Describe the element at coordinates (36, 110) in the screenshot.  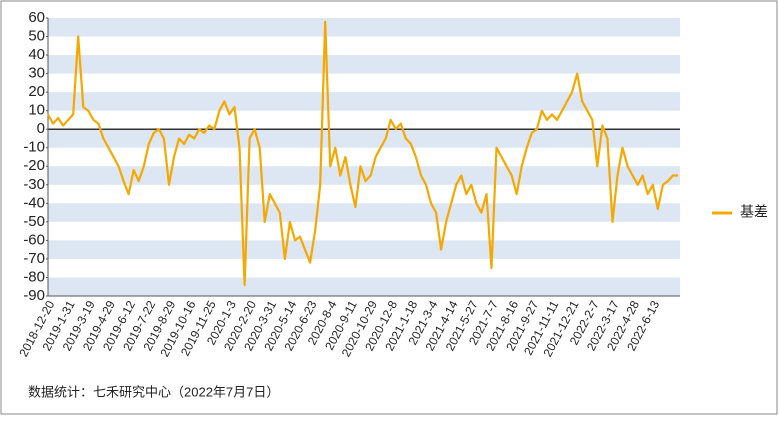
I see `y-tick-label: 10` at that location.